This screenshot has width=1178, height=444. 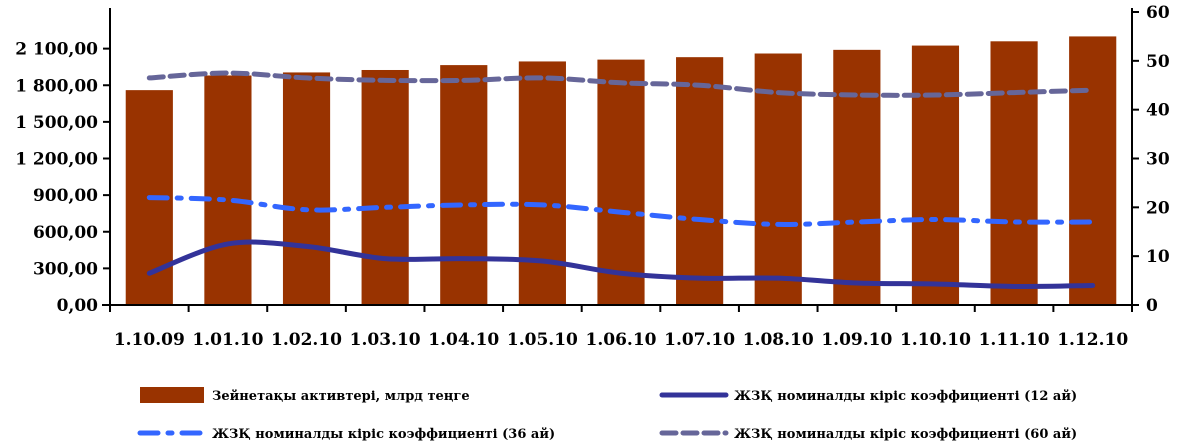 What do you see at coordinates (56, 50) in the screenshot?
I see `left-tick-label: 2 100,00` at bounding box center [56, 50].